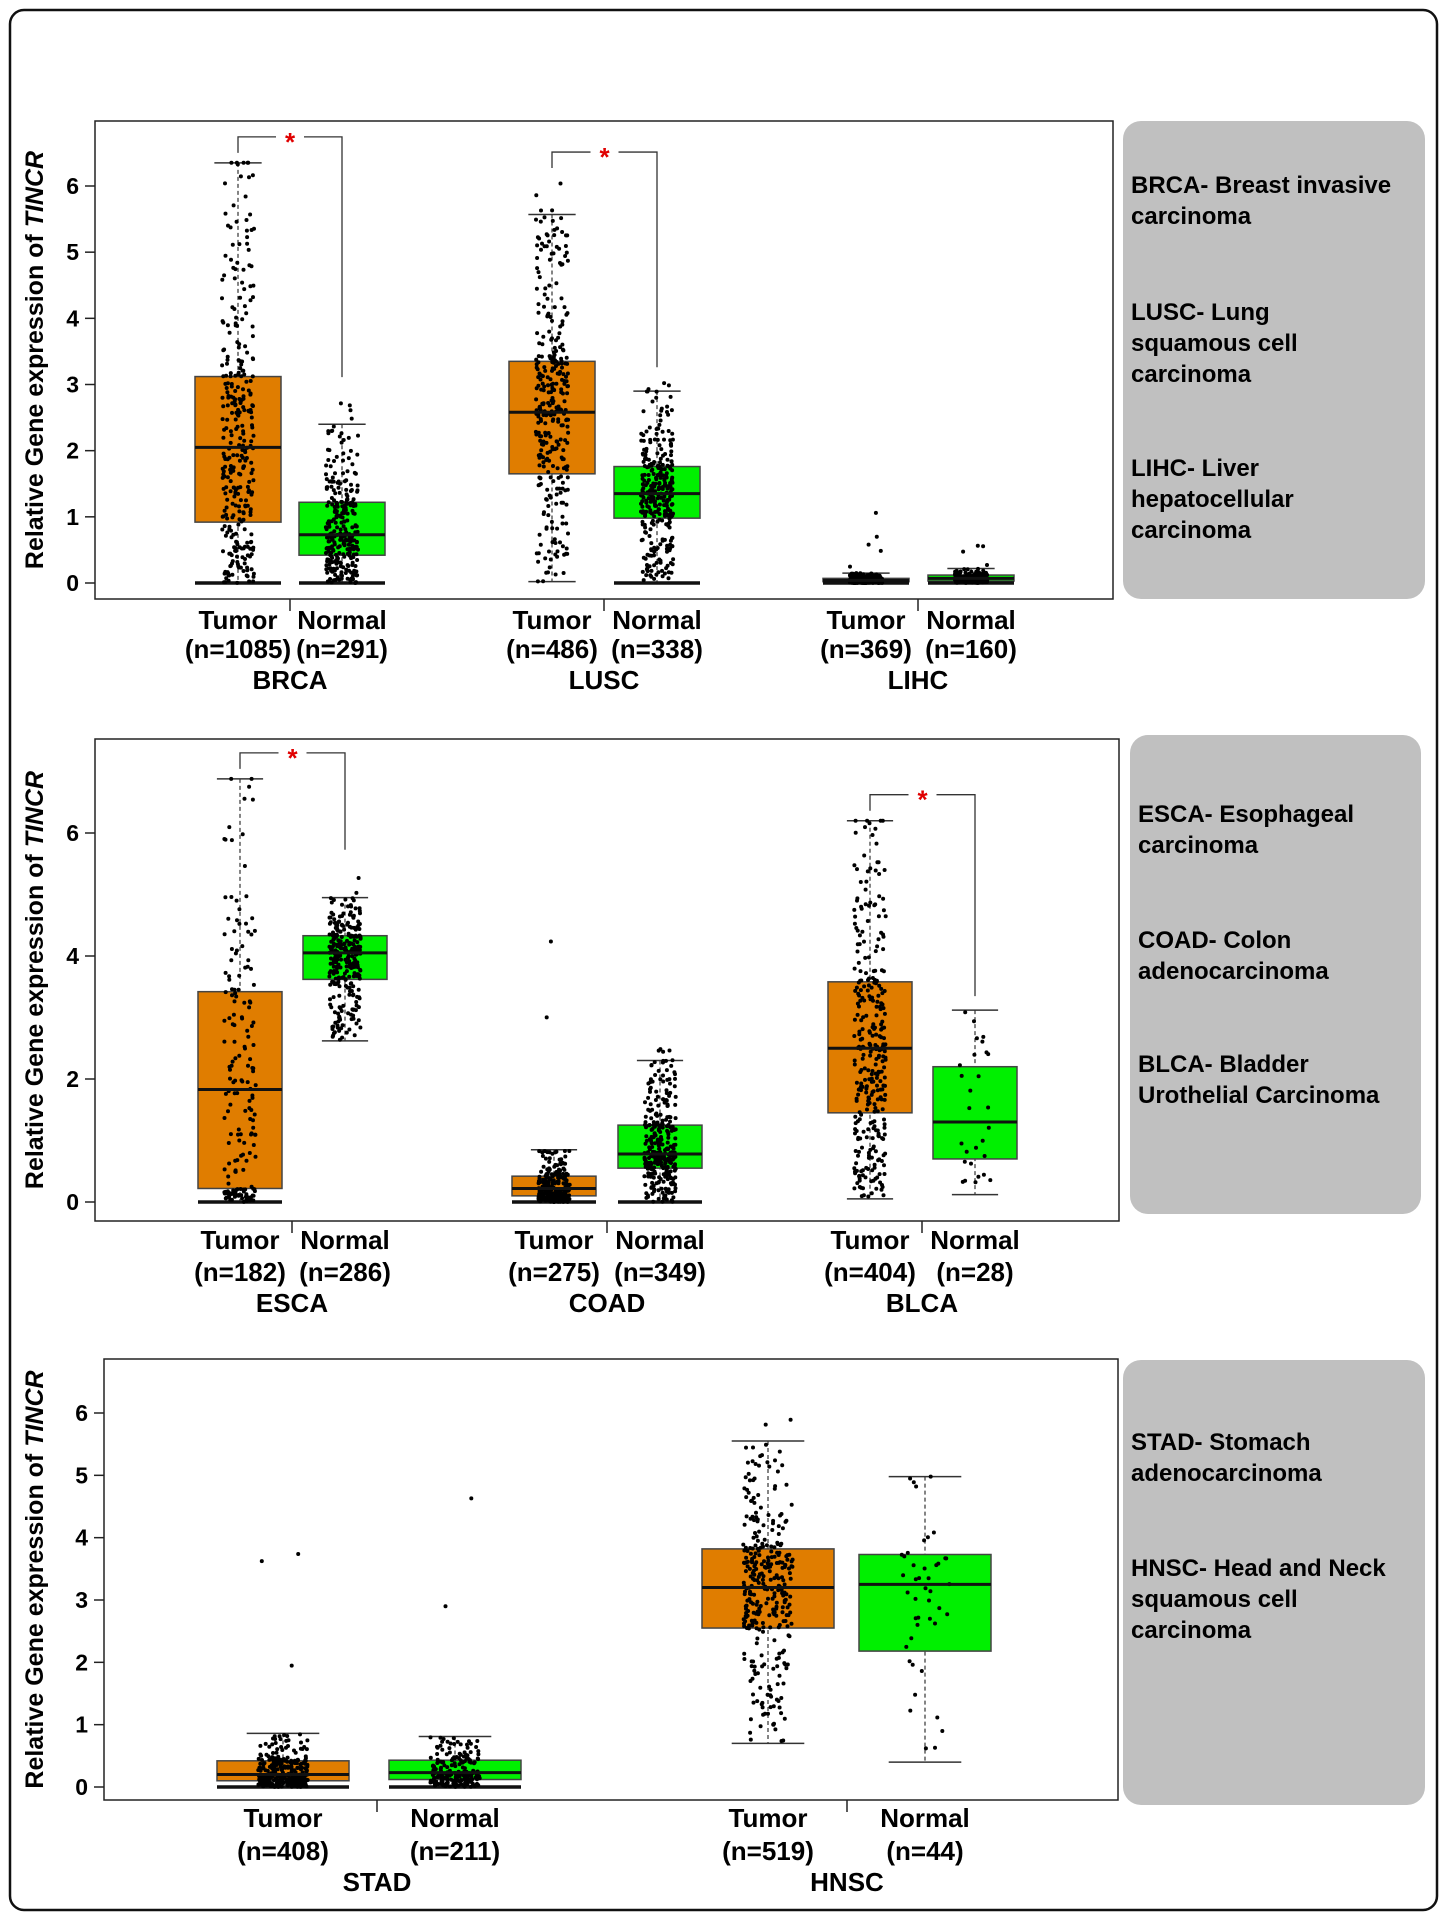 The width and height of the screenshot is (1447, 1920). What do you see at coordinates (1274, 360) in the screenshot?
I see `legend-box` at bounding box center [1274, 360].